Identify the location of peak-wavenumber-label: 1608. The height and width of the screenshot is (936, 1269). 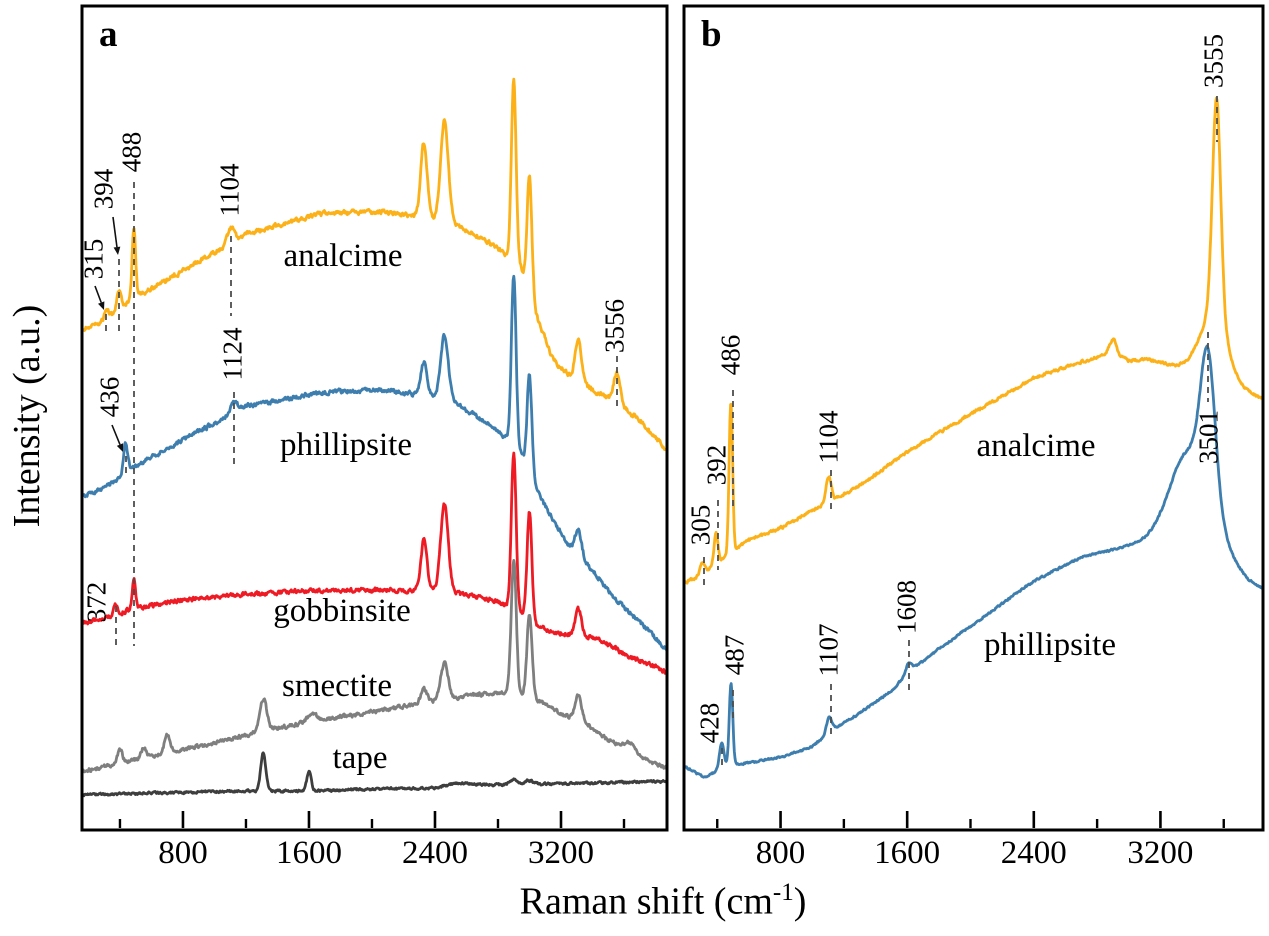
(906, 607).